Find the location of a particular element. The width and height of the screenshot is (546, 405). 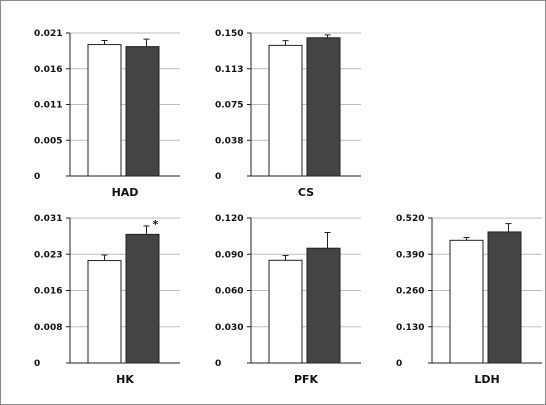

chart-1-y-tick-label: 0 is located at coordinates (218, 177).